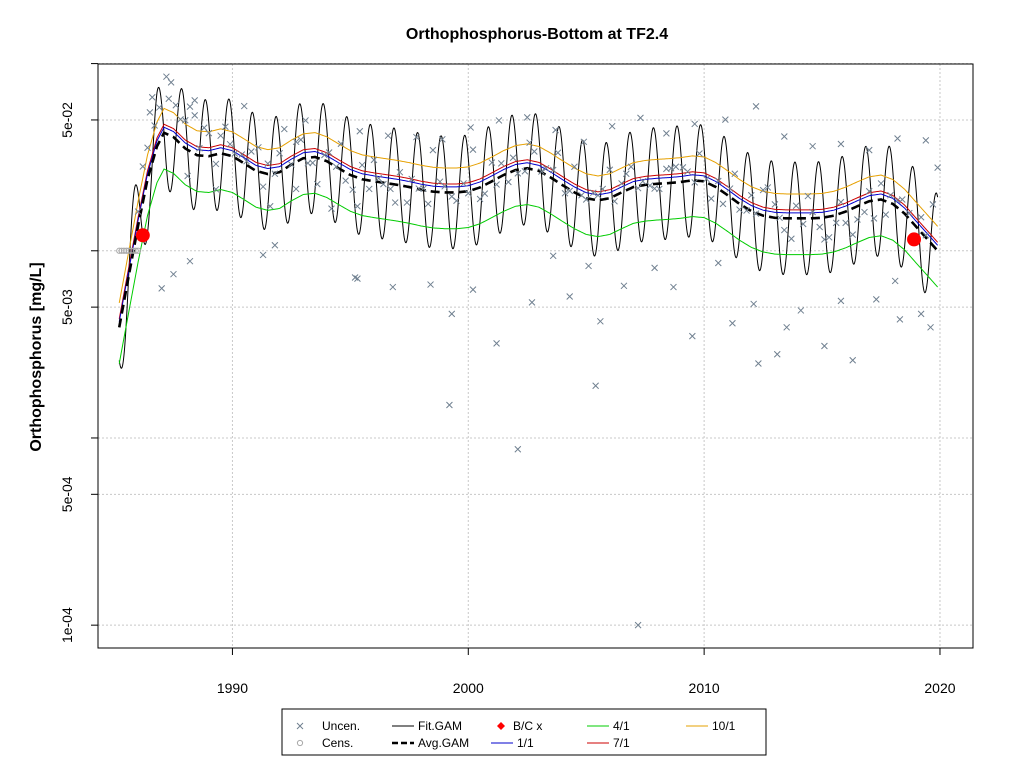 Image resolution: width=1024 pixels, height=768 pixels. What do you see at coordinates (341, 726) in the screenshot?
I see `legend-label: Uncen.` at bounding box center [341, 726].